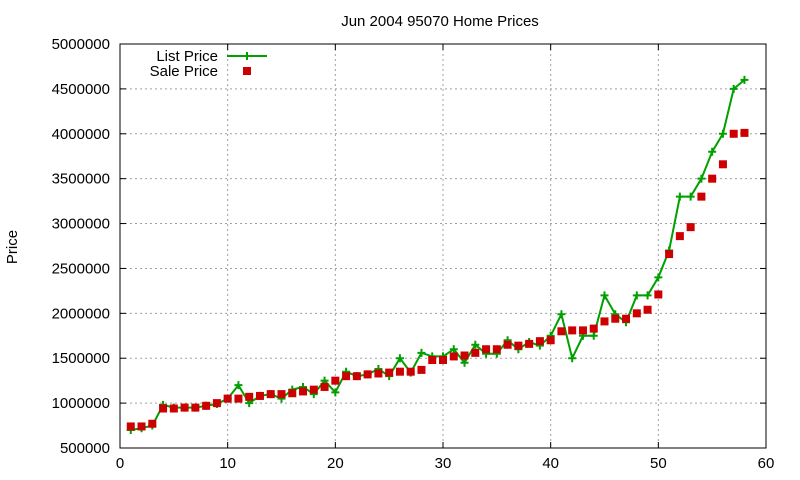 The image size is (800, 480). I want to click on legend-sample-list-price, so click(247, 56).